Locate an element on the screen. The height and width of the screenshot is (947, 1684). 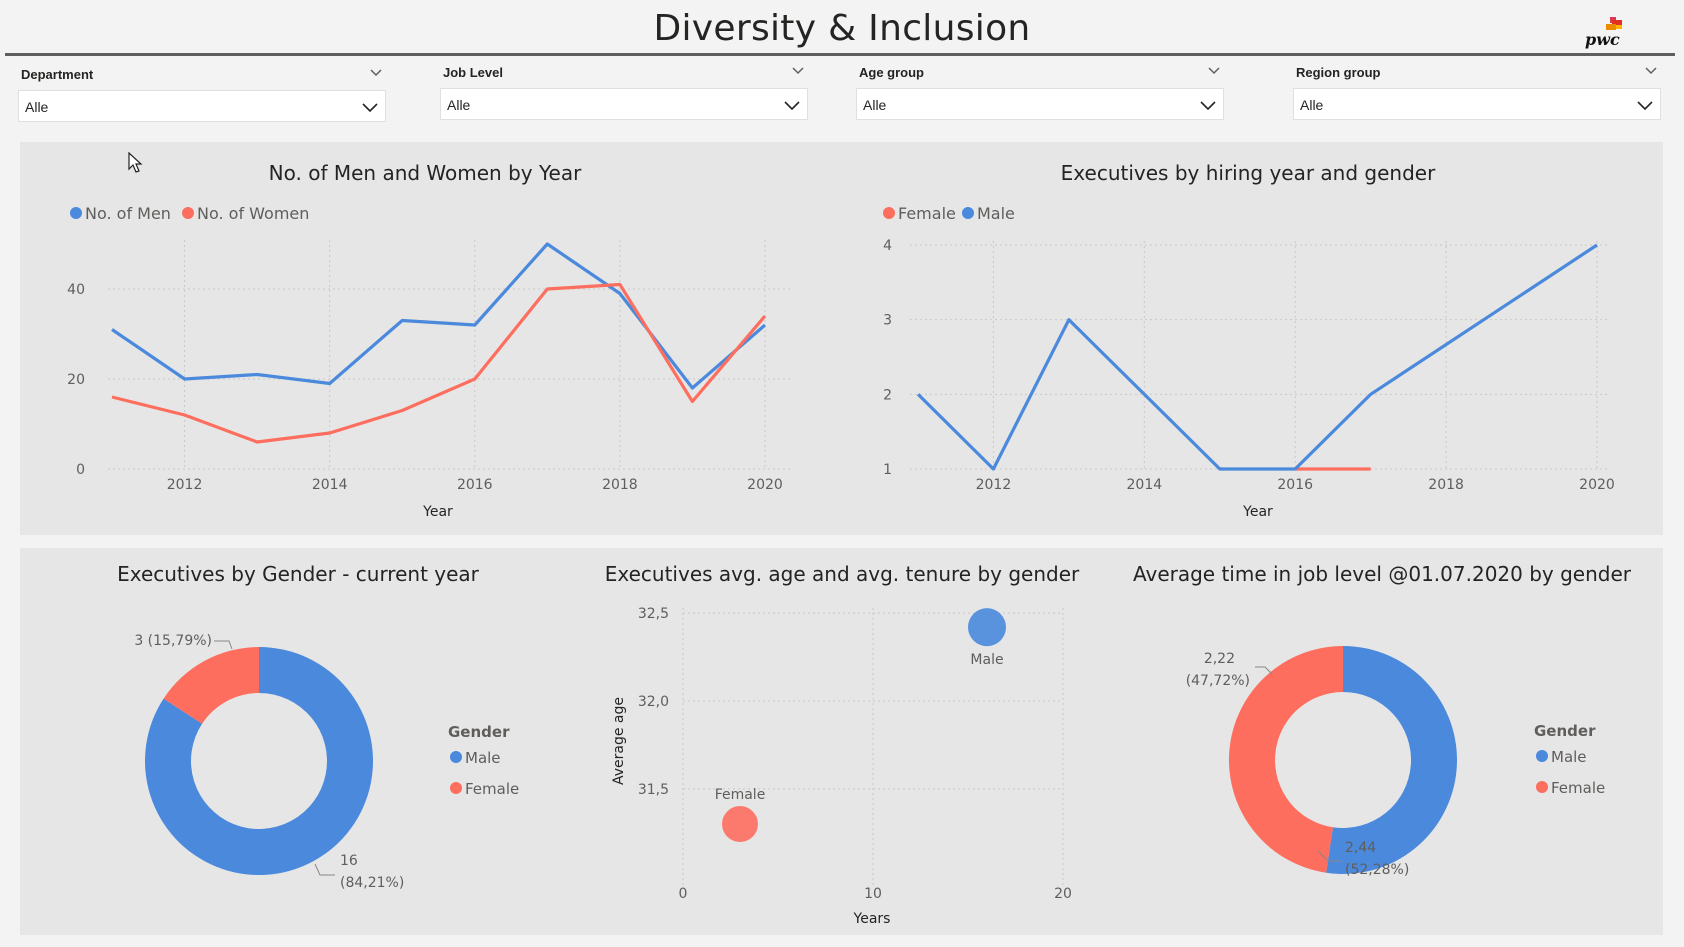
y-tick-label: 1 is located at coordinates (887, 470).